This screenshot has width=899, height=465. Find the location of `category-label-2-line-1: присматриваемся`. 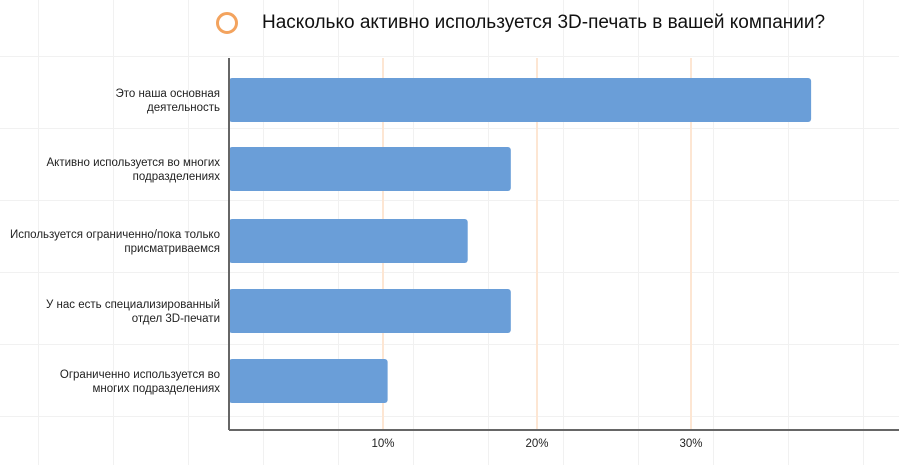

category-label-2-line-1: присматриваемся is located at coordinates (172, 249).